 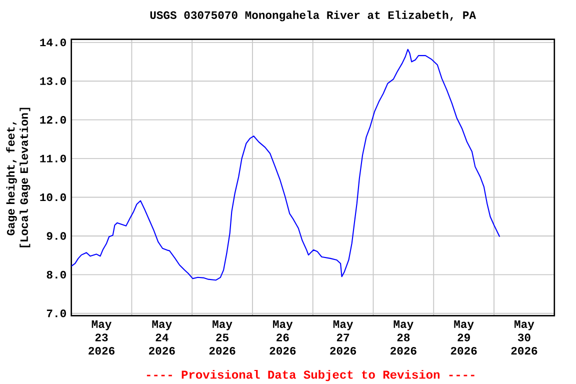 I want to click on x-tick-label: May 25 2026, so click(x=222, y=337).